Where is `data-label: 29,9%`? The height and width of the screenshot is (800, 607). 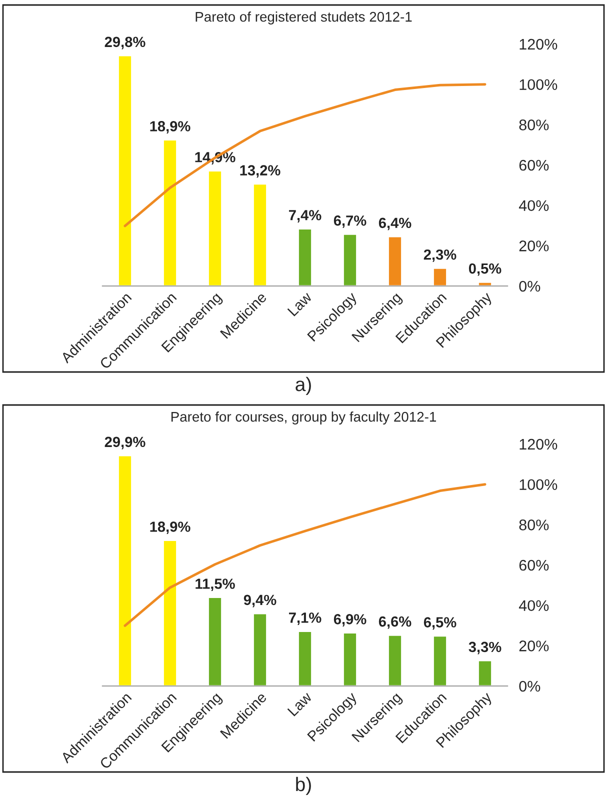 data-label: 29,9% is located at coordinates (125, 443).